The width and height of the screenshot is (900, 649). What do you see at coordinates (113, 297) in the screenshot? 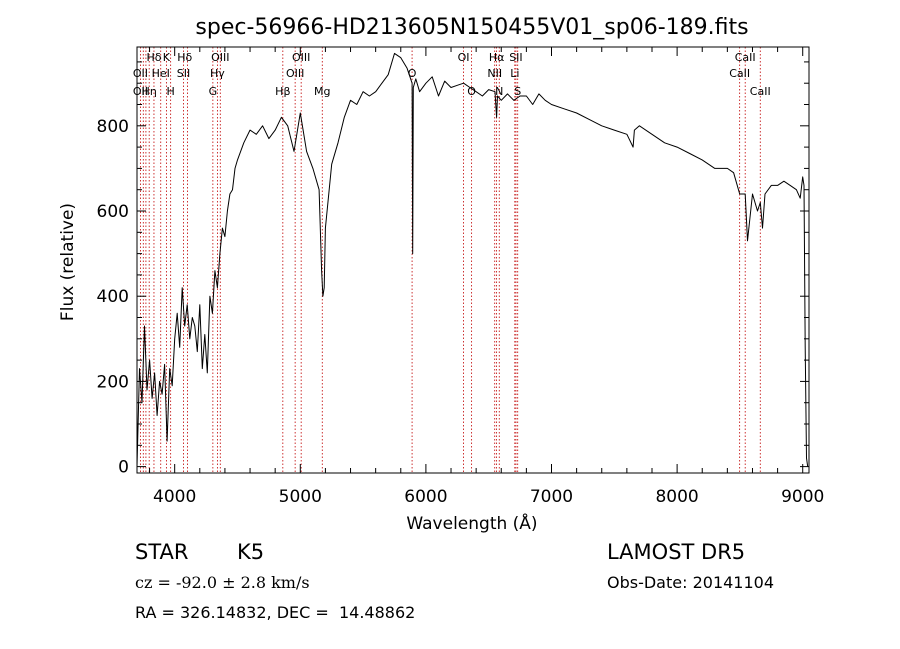
I see `y-tick-label: 400` at bounding box center [113, 297].